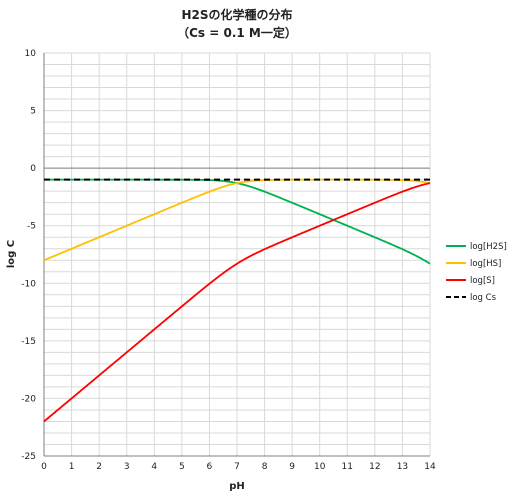 This screenshot has height=499, width=509. Describe the element at coordinates (33, 169) in the screenshot. I see `y-tick-label: 0` at that location.